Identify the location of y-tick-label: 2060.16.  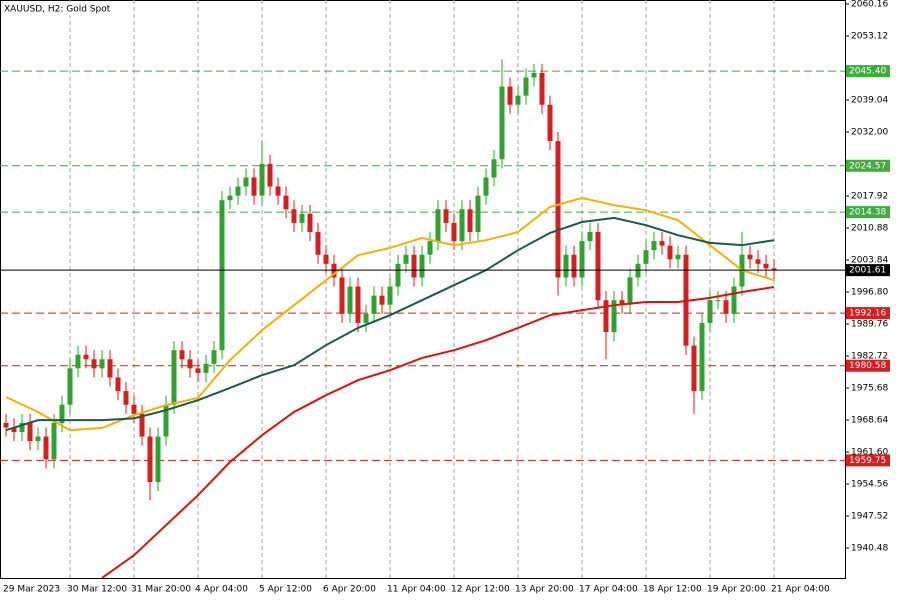
(869, 5).